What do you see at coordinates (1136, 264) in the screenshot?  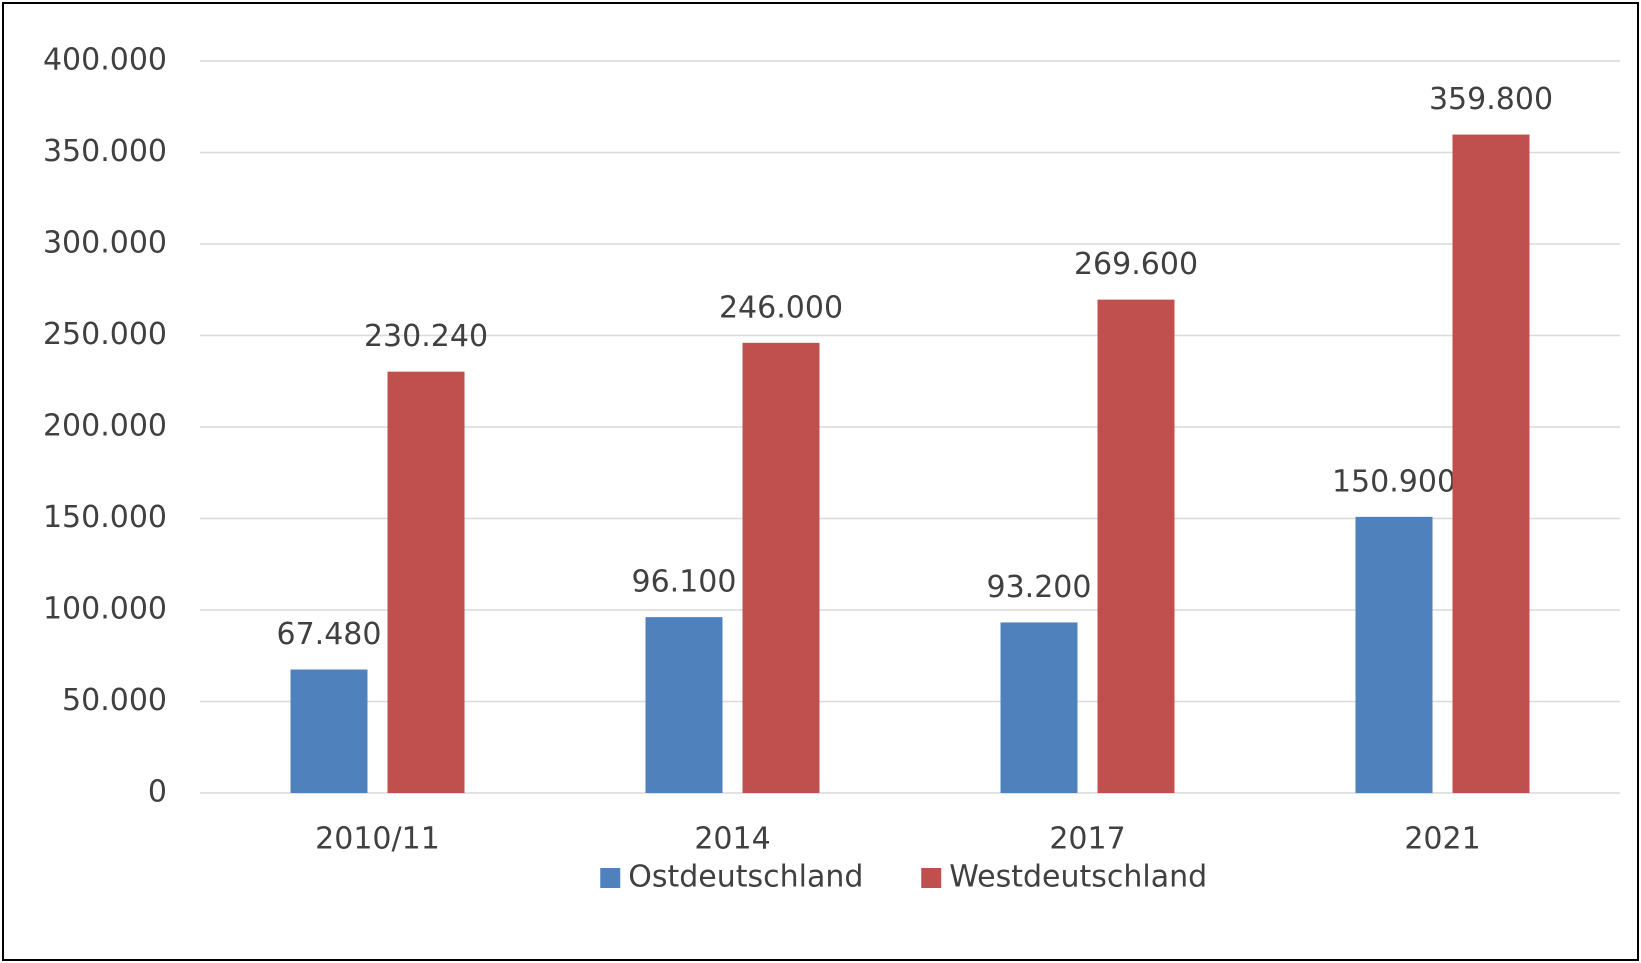 I see `data-label: 269.600` at bounding box center [1136, 264].